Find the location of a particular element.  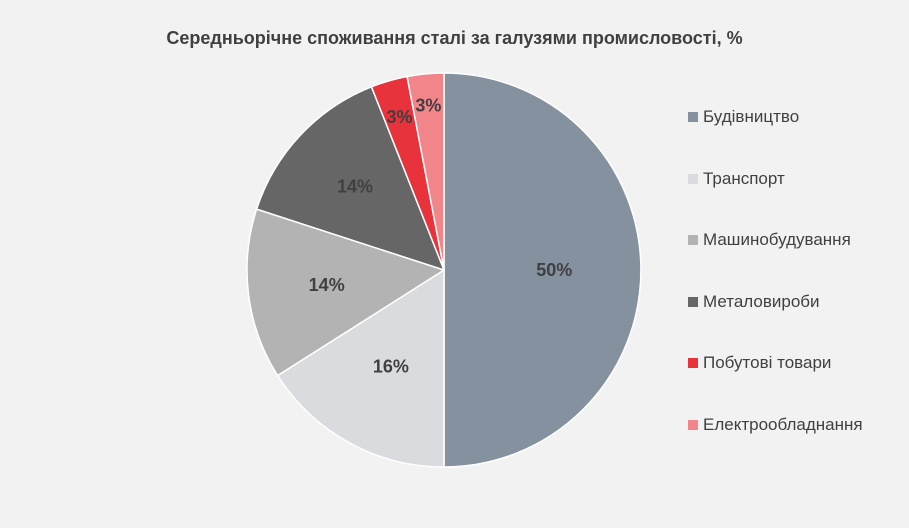

slice-label-2: 16% is located at coordinates (391, 367).